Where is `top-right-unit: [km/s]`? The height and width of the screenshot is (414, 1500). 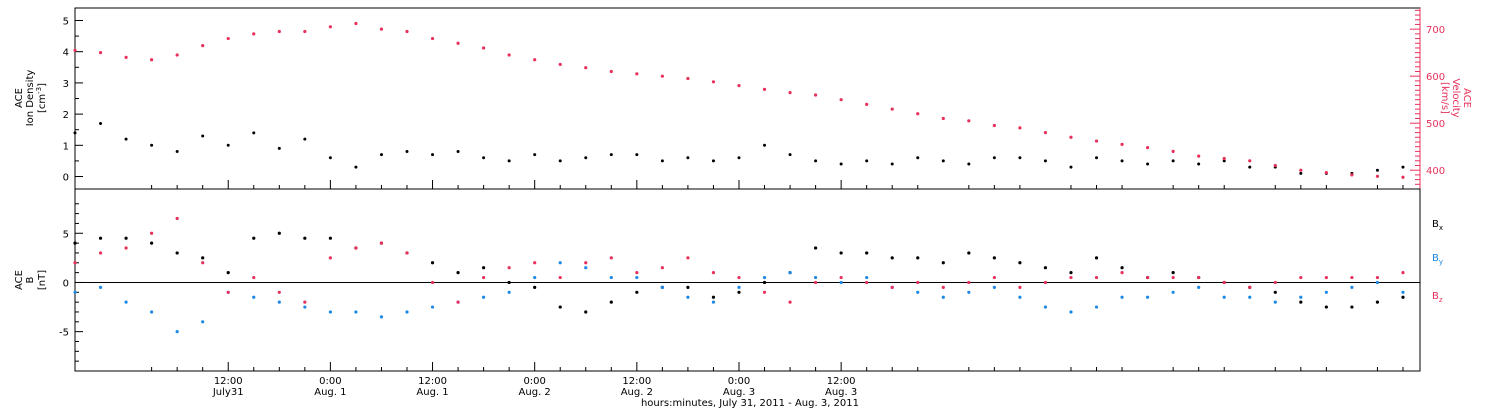 top-right-unit: [km/s] is located at coordinates (1444, 98).